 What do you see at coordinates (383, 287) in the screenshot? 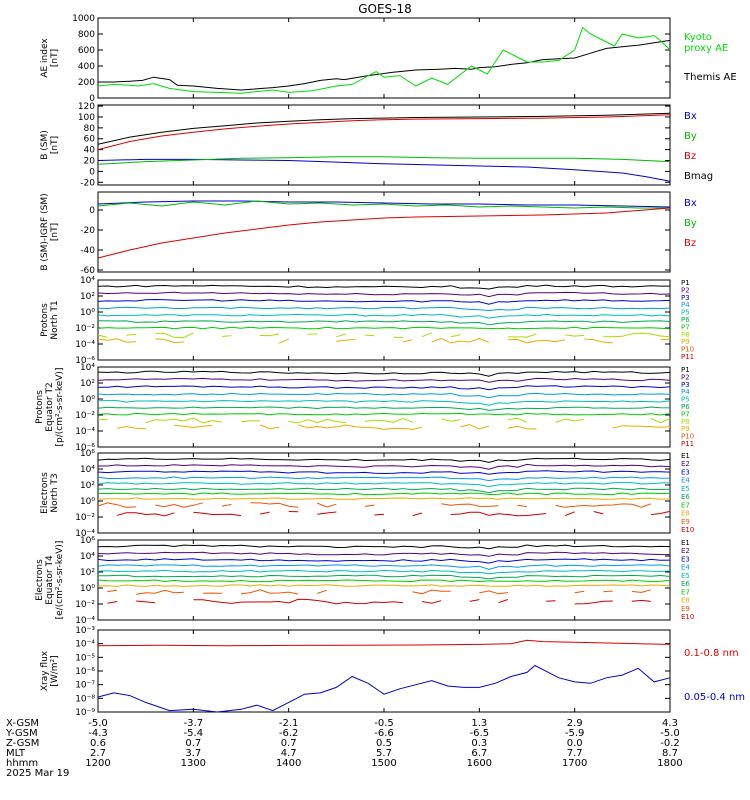
I see `channel-line-p1` at bounding box center [383, 287].